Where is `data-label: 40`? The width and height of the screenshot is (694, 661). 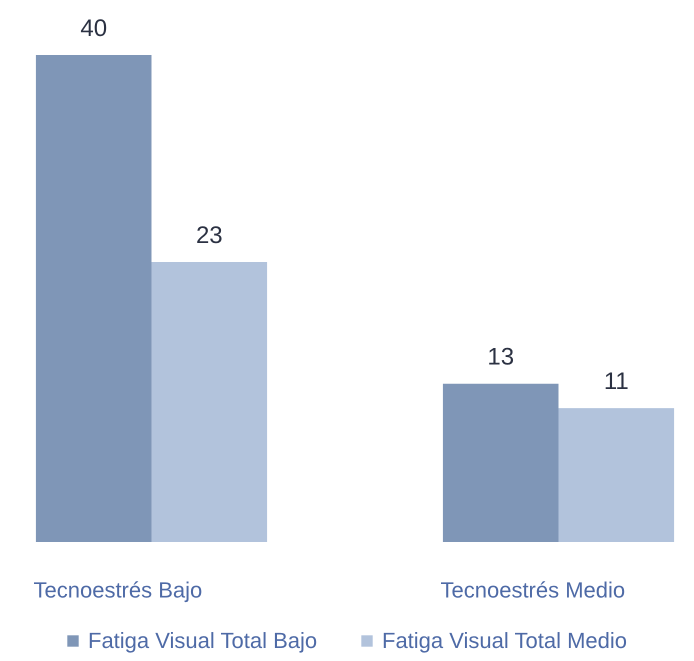
data-label: 40 is located at coordinates (94, 28).